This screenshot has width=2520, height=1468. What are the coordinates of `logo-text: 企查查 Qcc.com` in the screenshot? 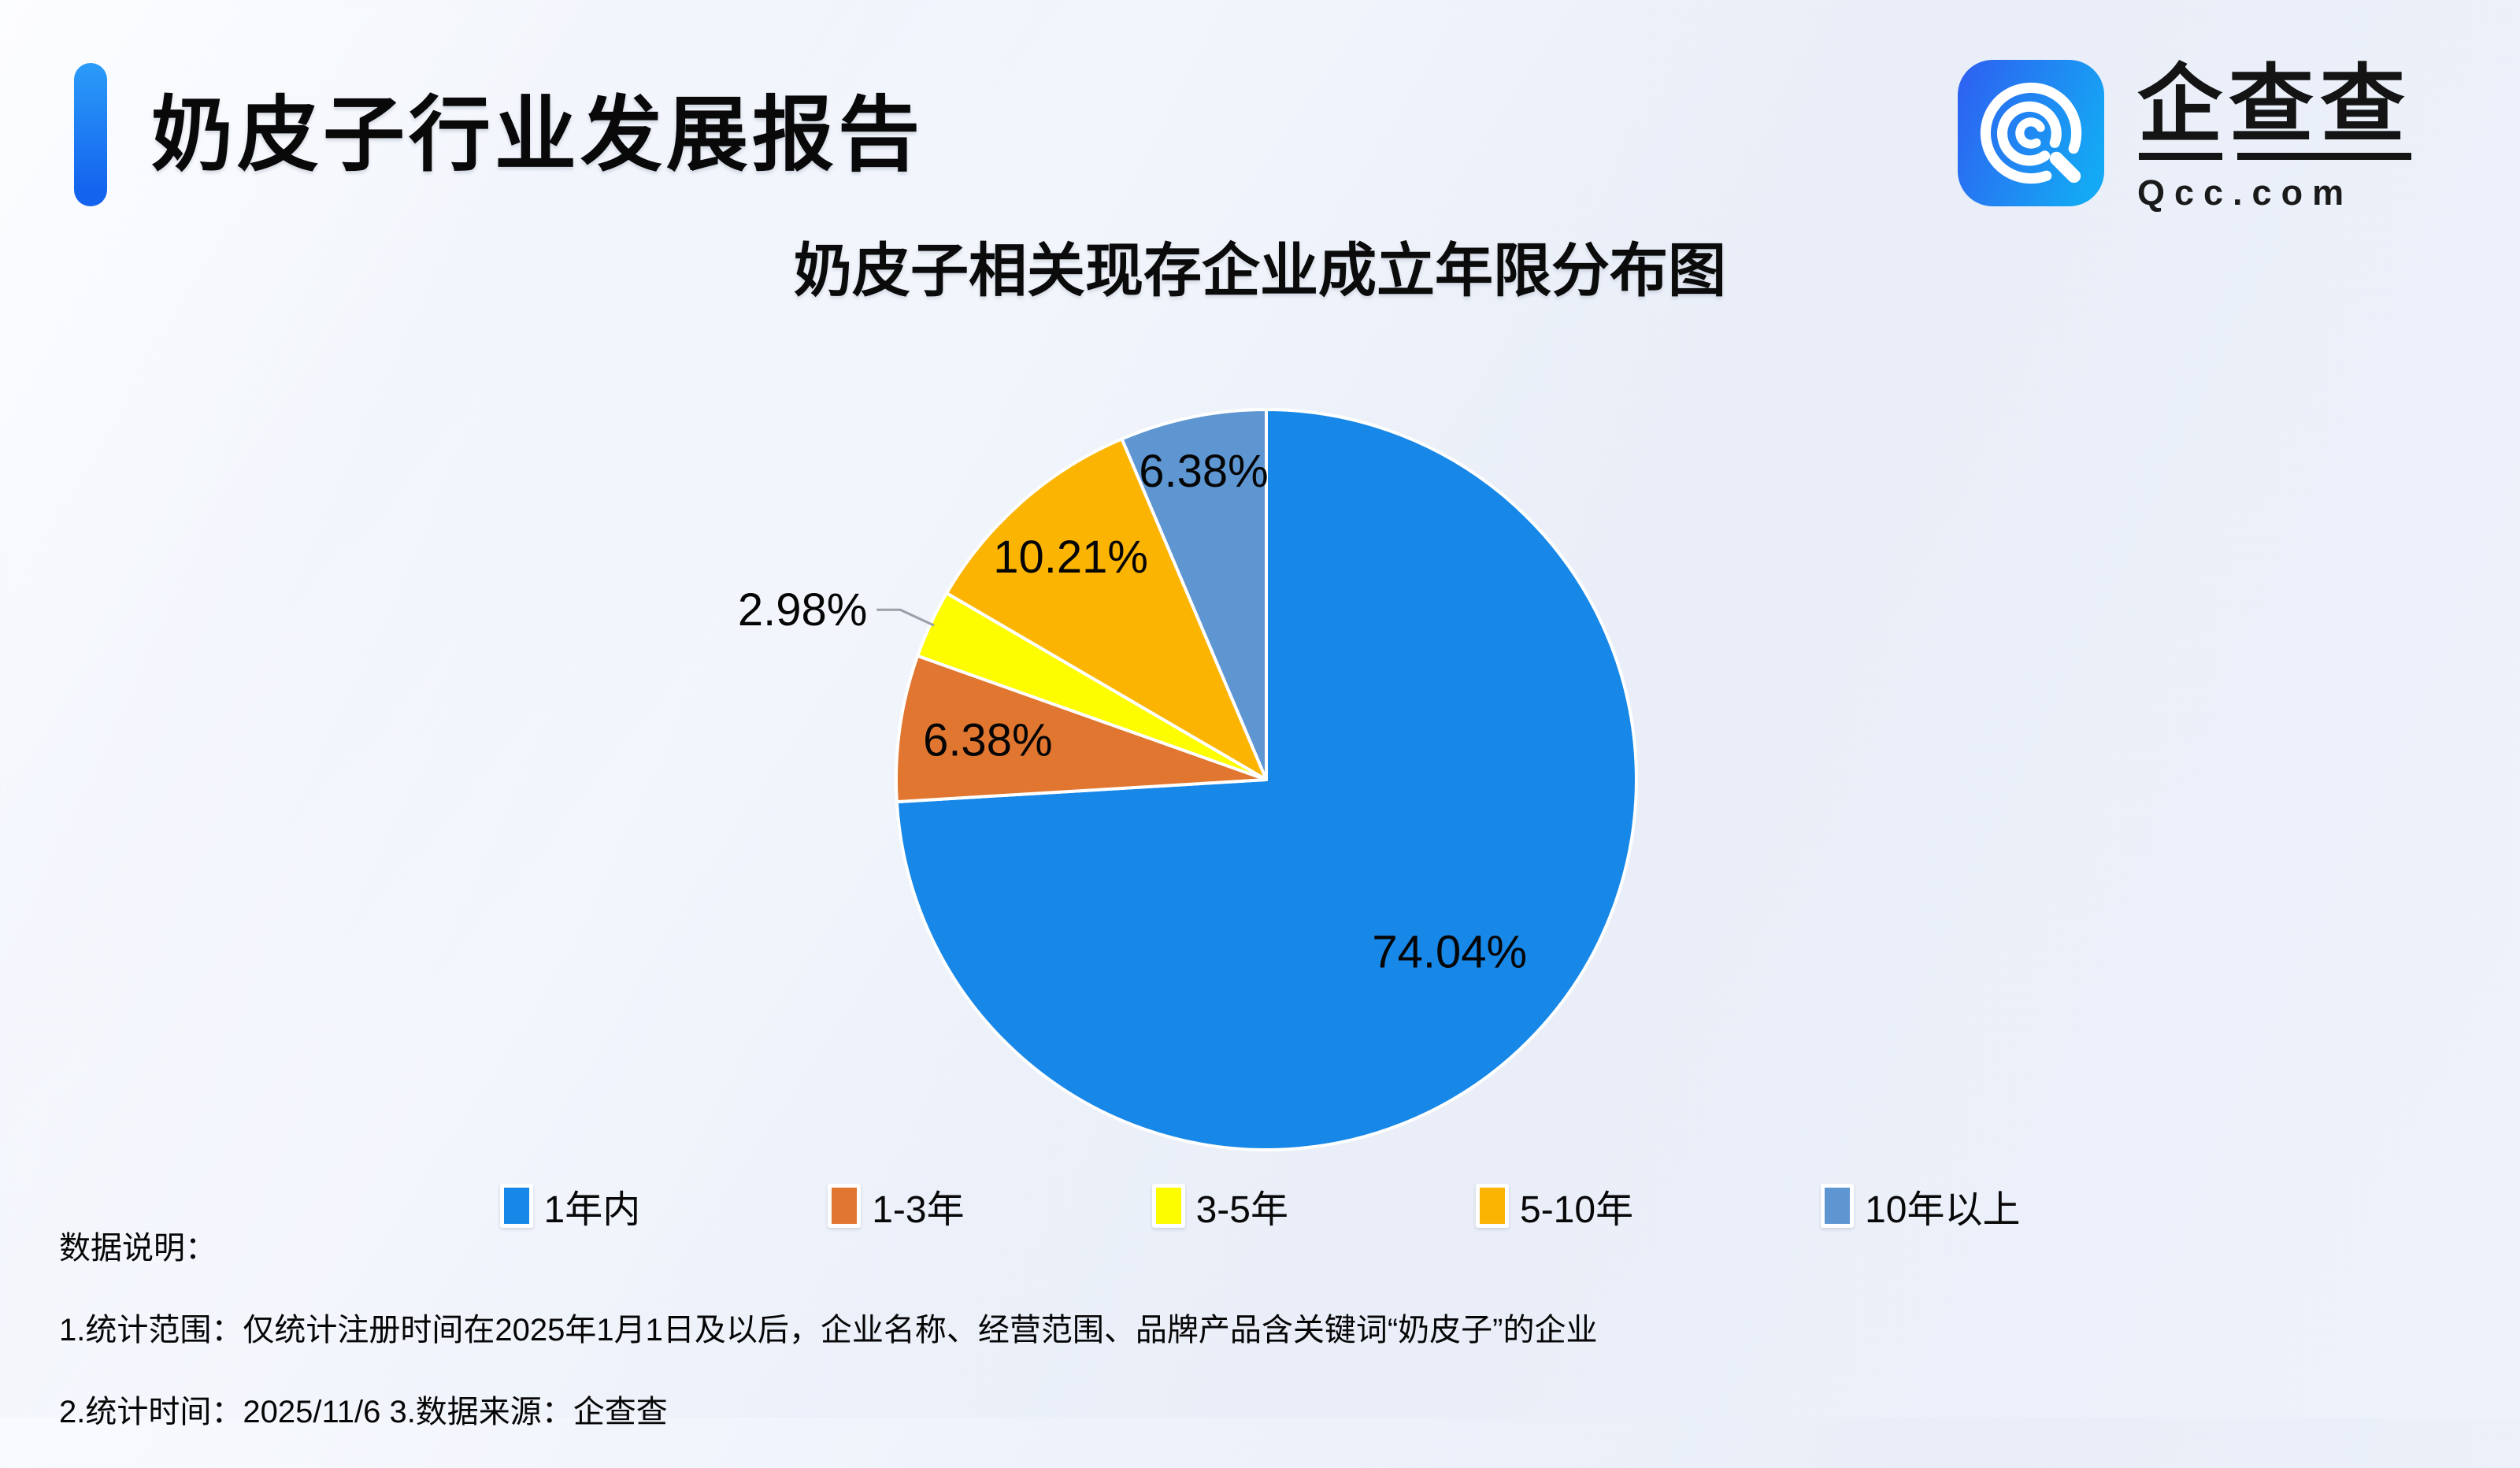 It's located at (2275, 137).